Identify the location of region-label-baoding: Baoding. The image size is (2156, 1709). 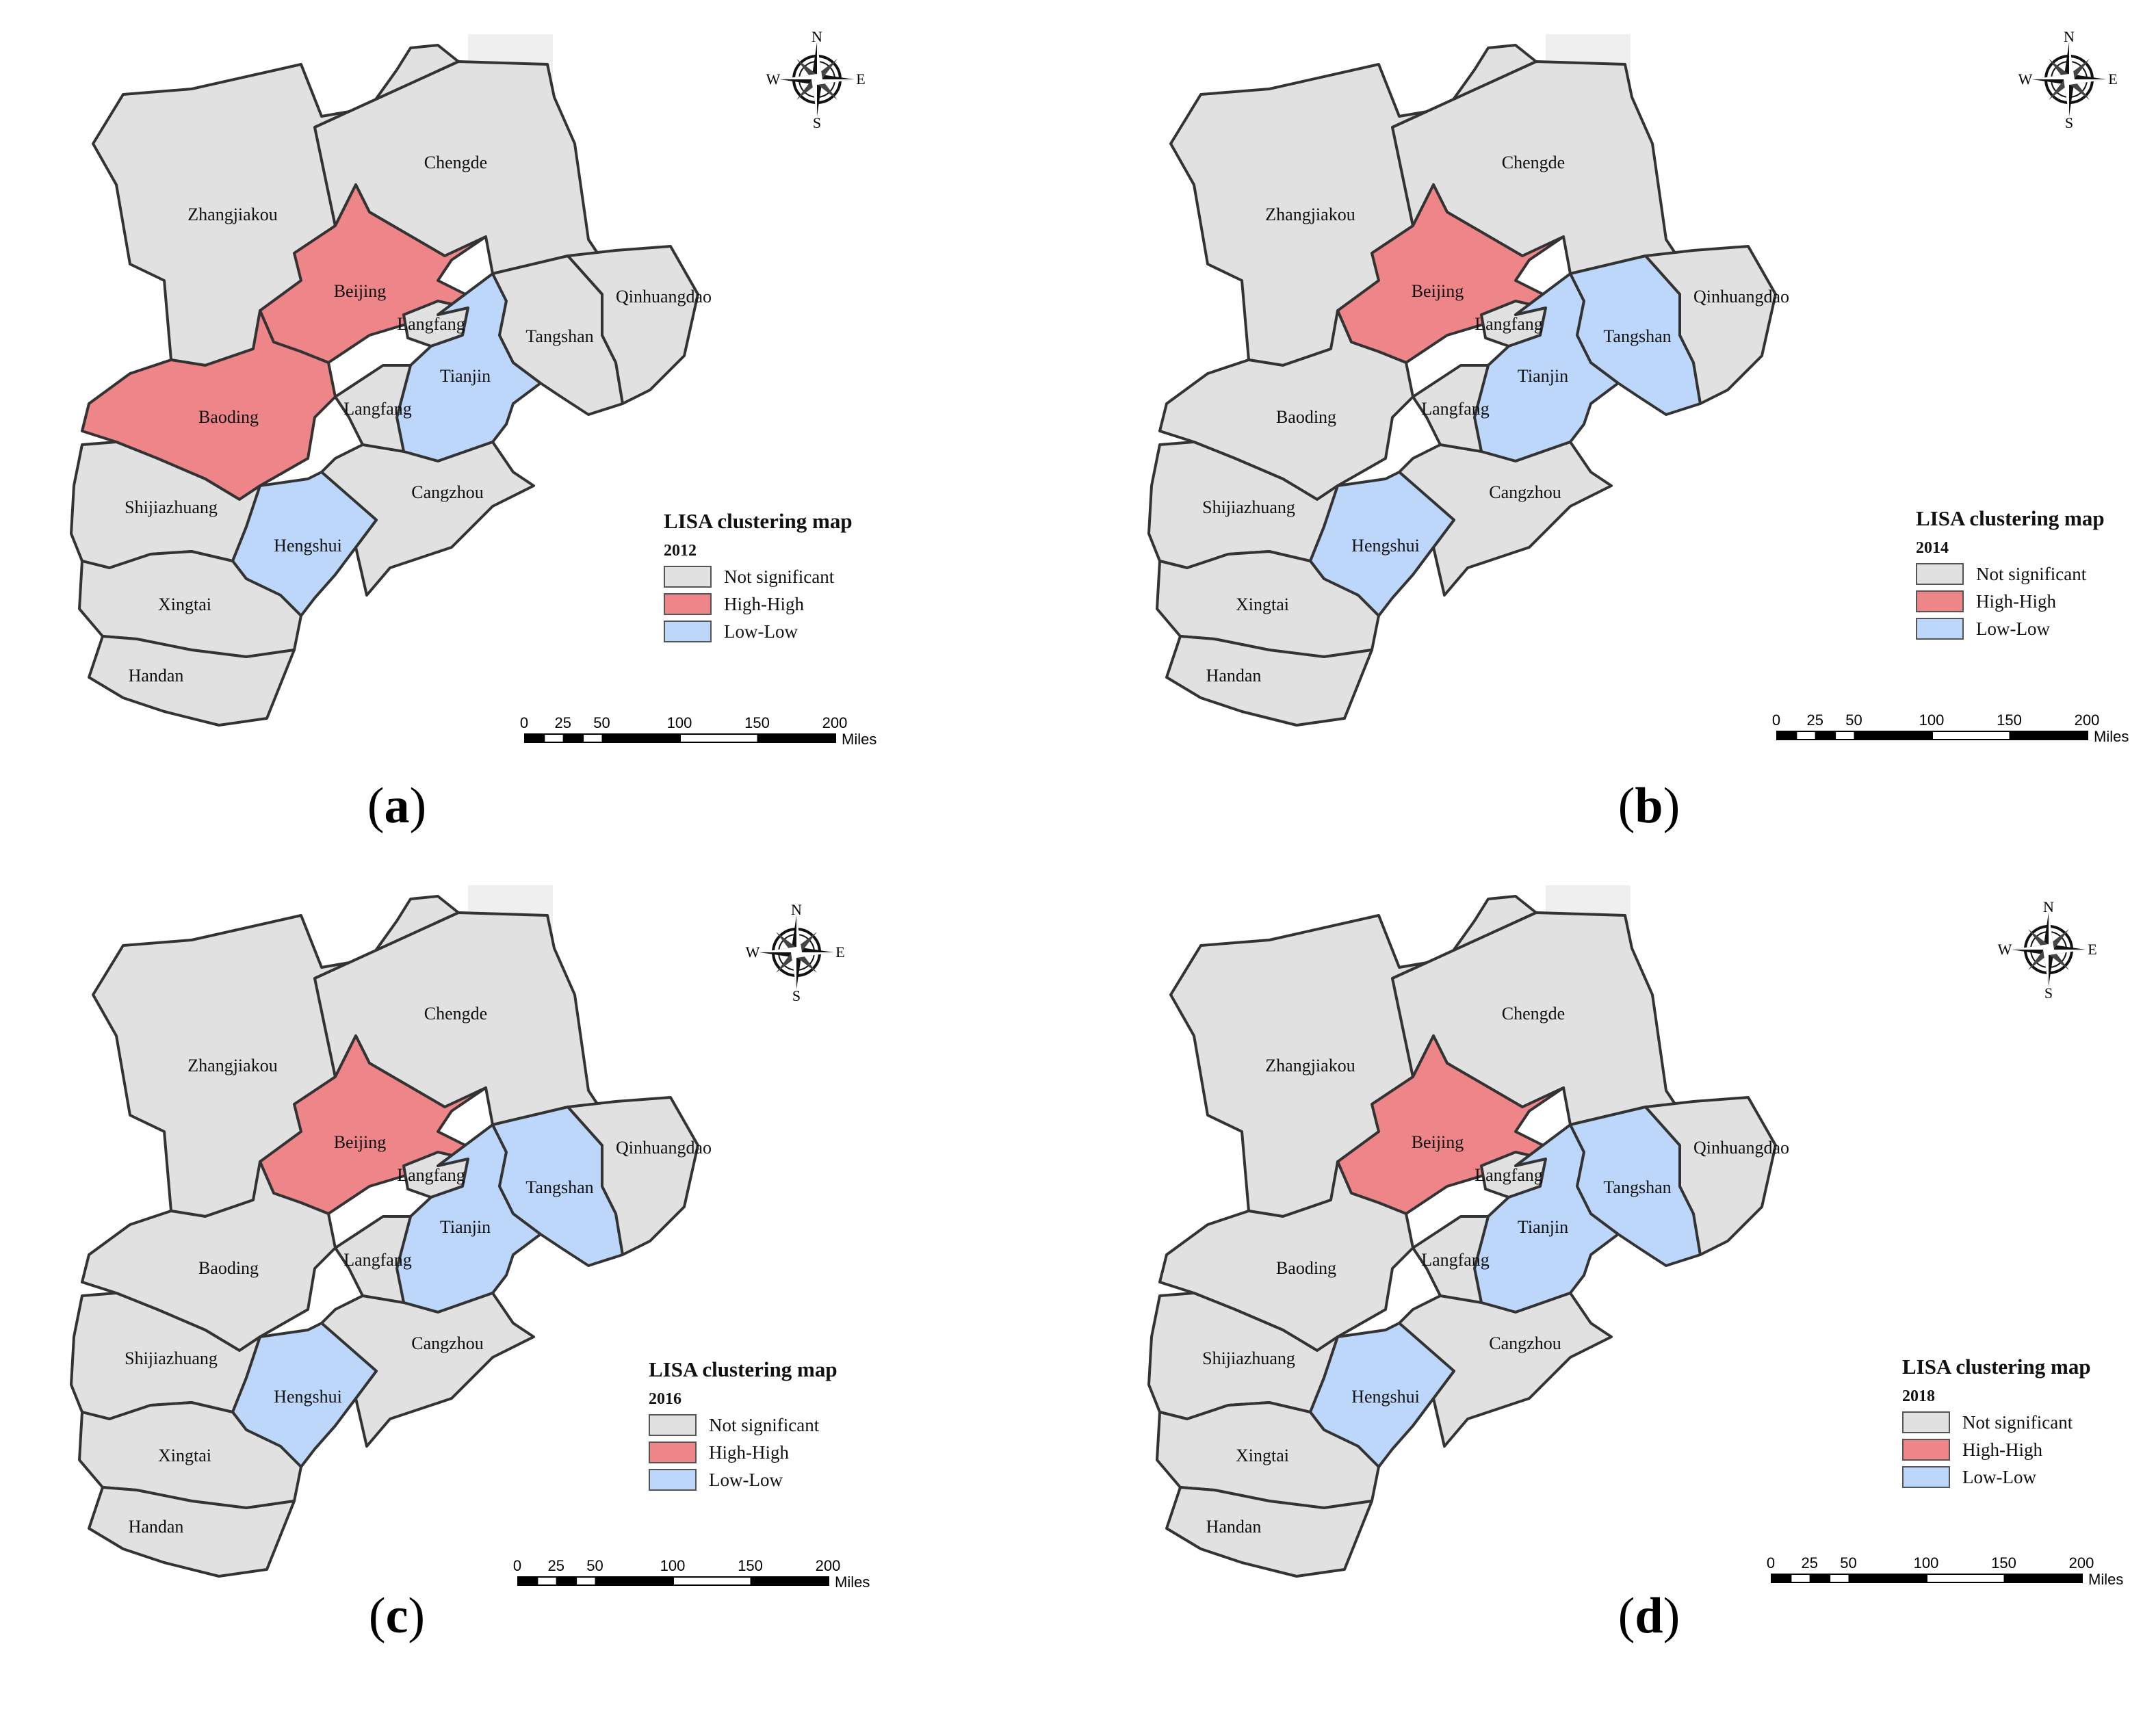
(1306, 1268).